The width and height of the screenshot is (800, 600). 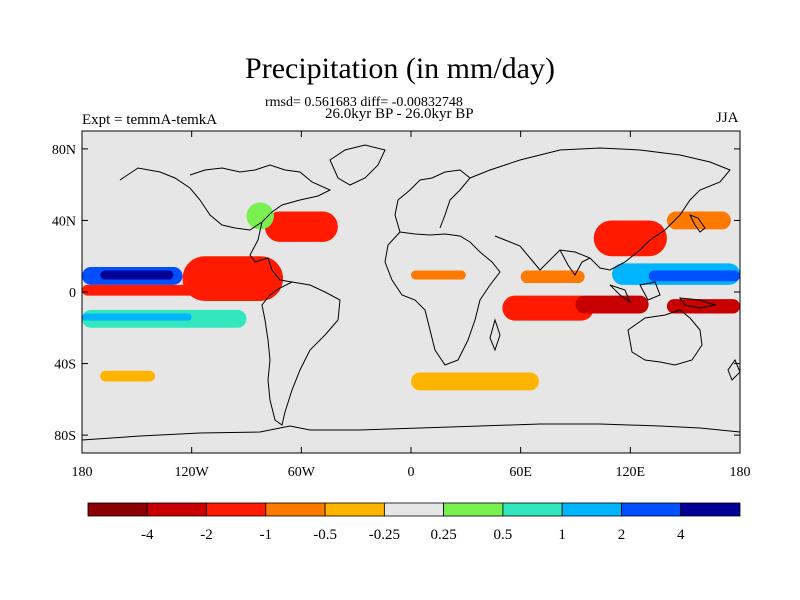 What do you see at coordinates (64, 221) in the screenshot?
I see `y-tick-label: 40N` at bounding box center [64, 221].